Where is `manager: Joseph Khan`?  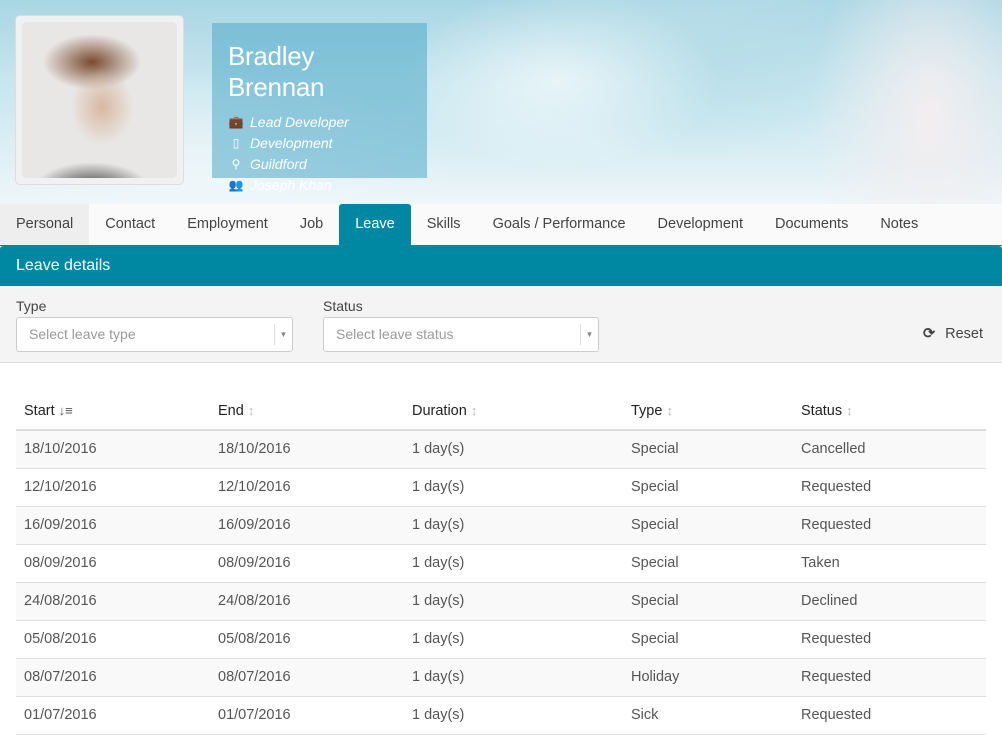
manager: Joseph Khan is located at coordinates (291, 184).